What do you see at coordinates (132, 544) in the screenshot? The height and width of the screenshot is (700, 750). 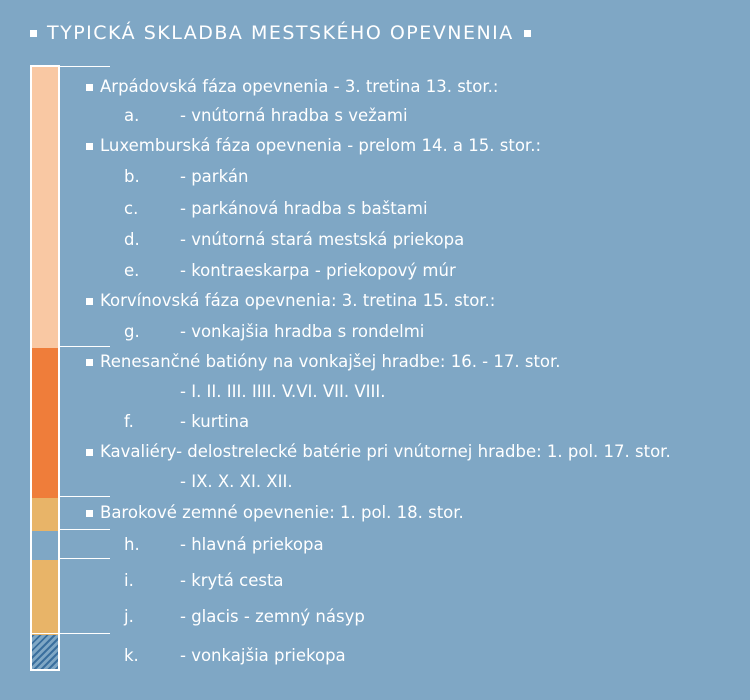 I see `item-letter: h.` at bounding box center [132, 544].